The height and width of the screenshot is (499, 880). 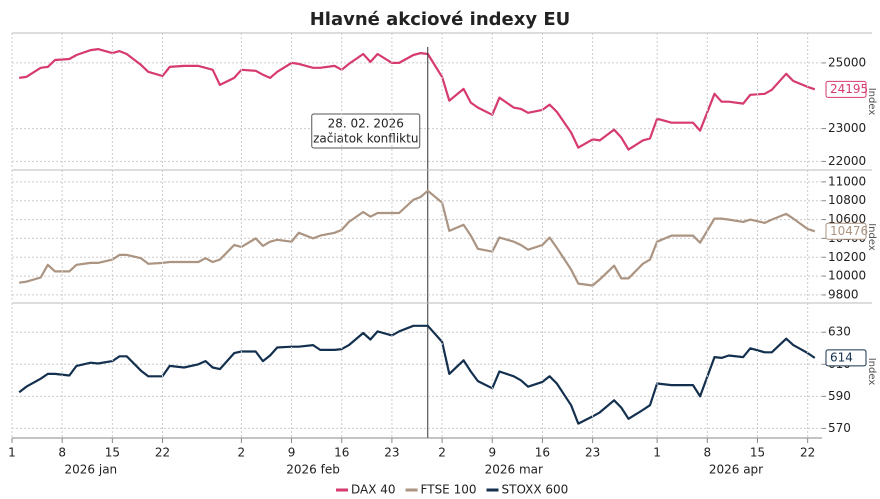 I want to click on y-tick-label: 22000, so click(x=847, y=161).